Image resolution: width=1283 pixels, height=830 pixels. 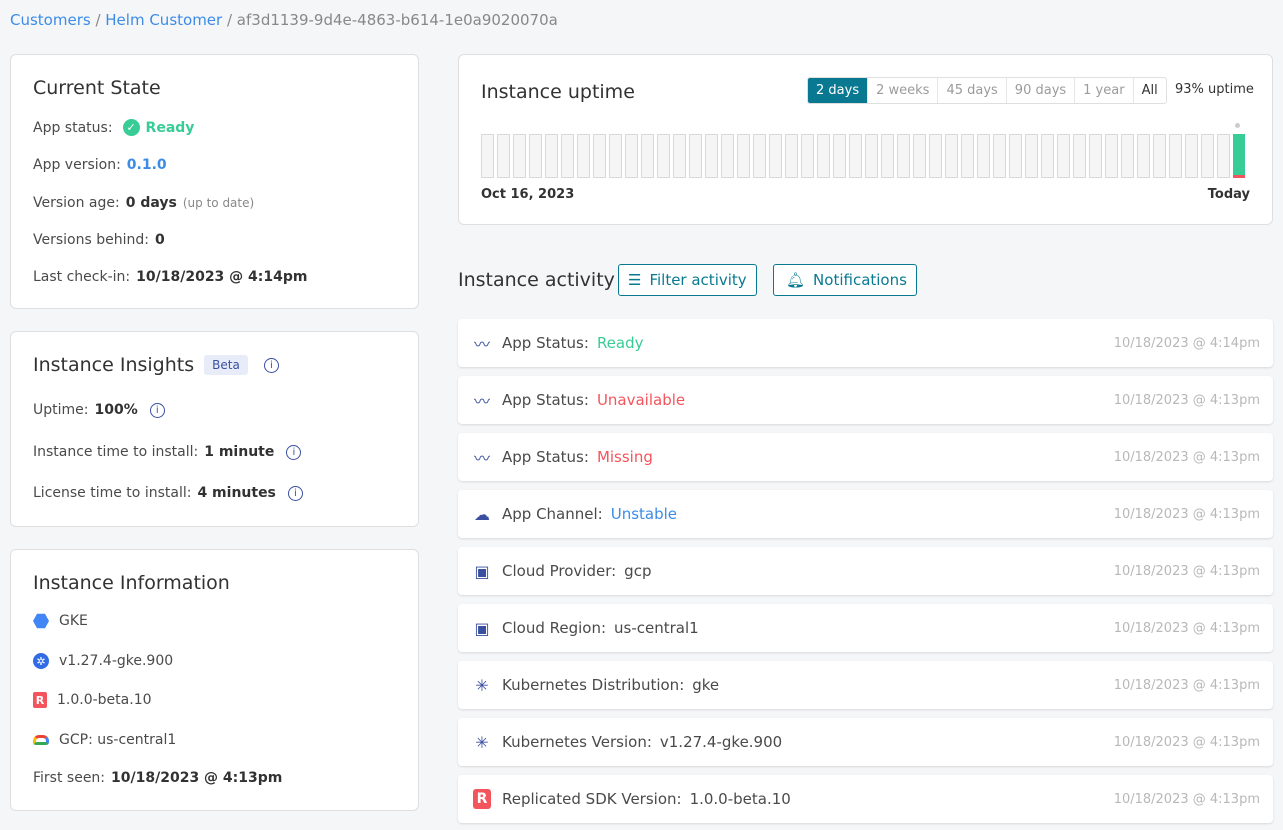 I want to click on label: App status:, so click(x=73, y=127).